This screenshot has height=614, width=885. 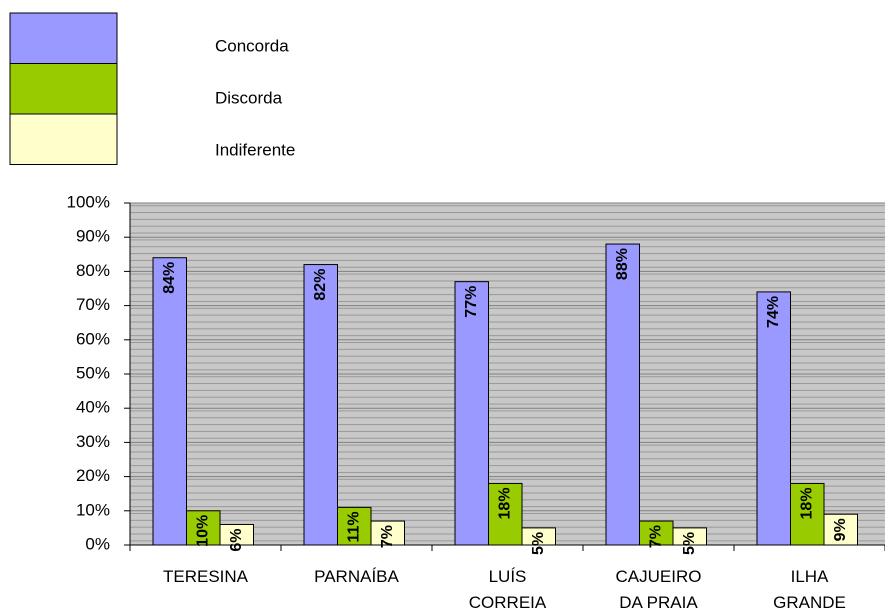 What do you see at coordinates (249, 97) in the screenshot?
I see `legend-label: Discorda` at bounding box center [249, 97].